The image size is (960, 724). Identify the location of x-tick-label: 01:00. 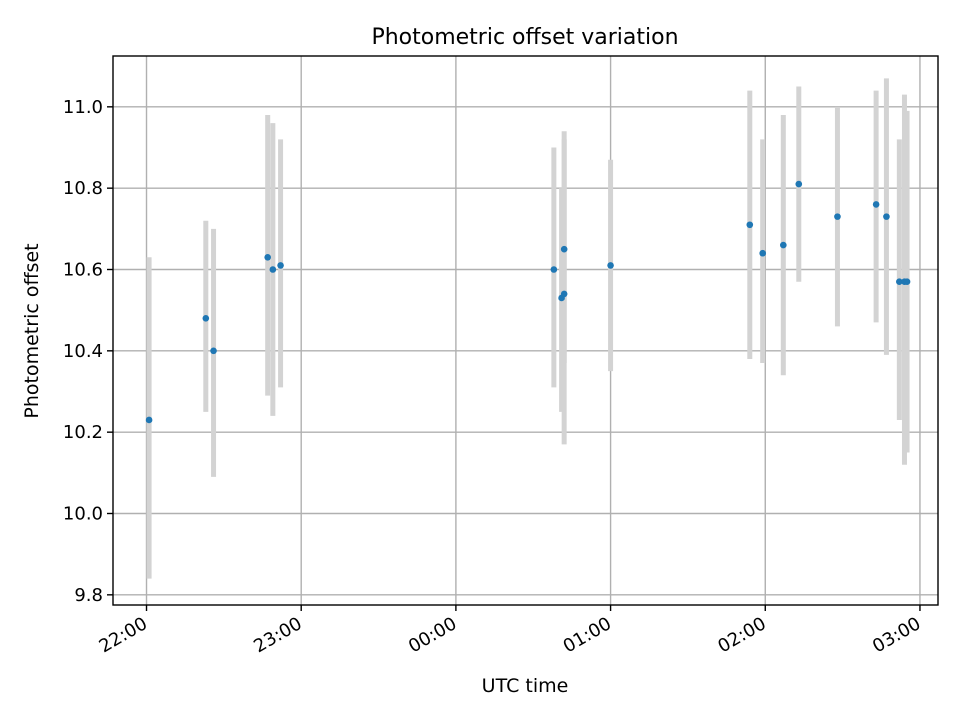
(587, 635).